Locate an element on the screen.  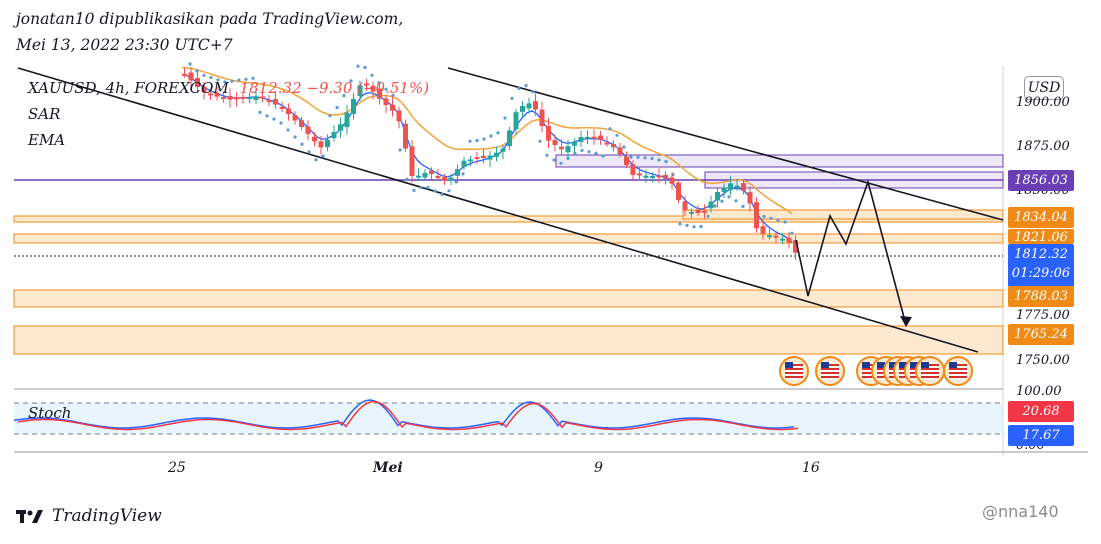
symbol-name: XAUUSD, 4h, FOREXCOM is located at coordinates (128, 88).